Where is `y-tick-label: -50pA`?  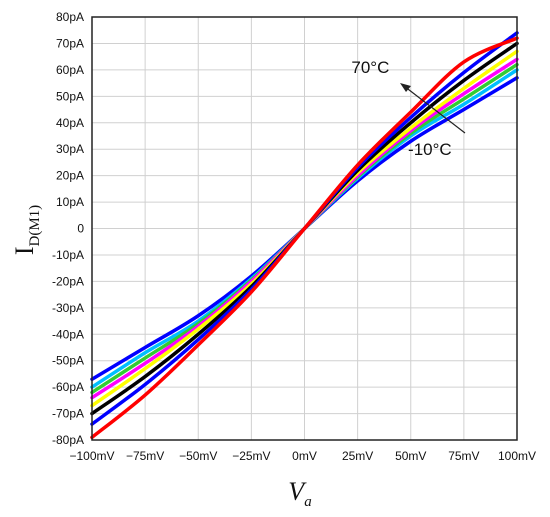 y-tick-label: -50pA is located at coordinates (68, 361).